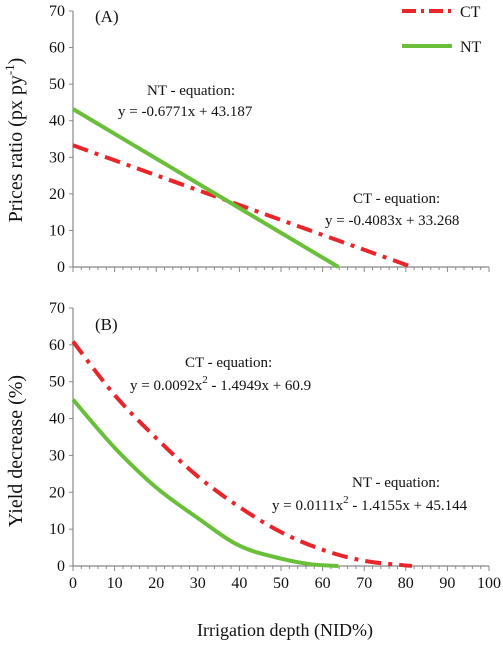  I want to click on panel-b-y-tick-label: 40, so click(57, 419).